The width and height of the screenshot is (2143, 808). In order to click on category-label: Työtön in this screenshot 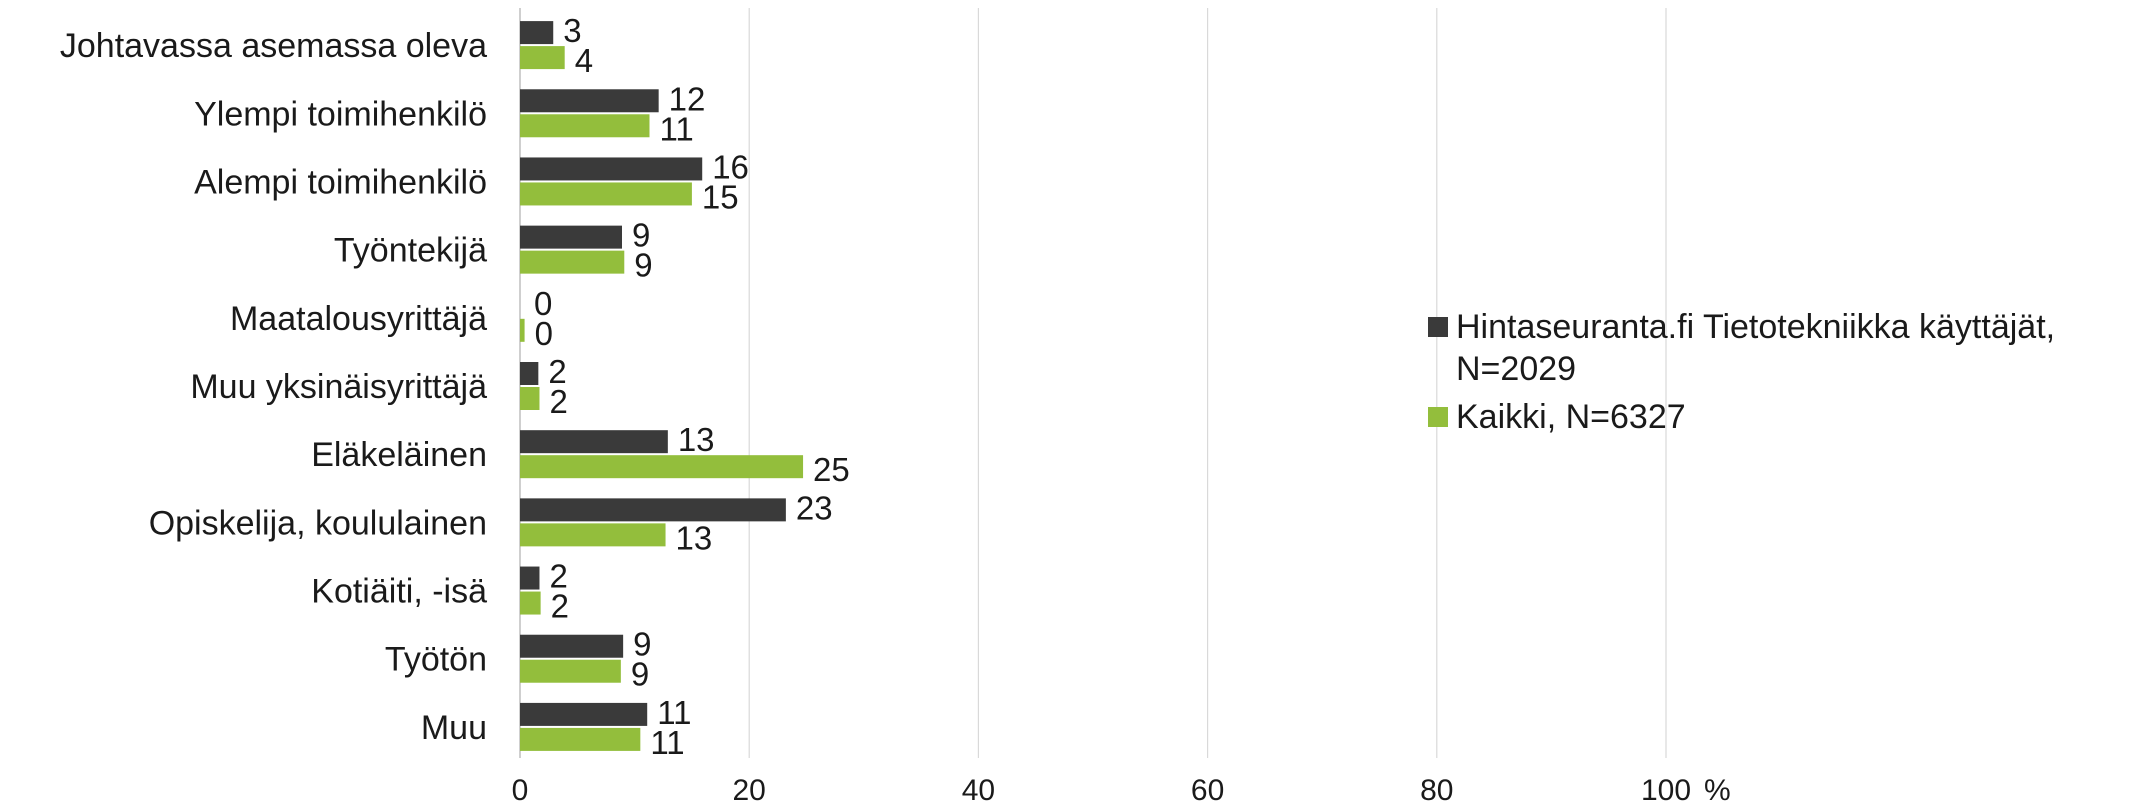, I will do `click(436, 660)`.